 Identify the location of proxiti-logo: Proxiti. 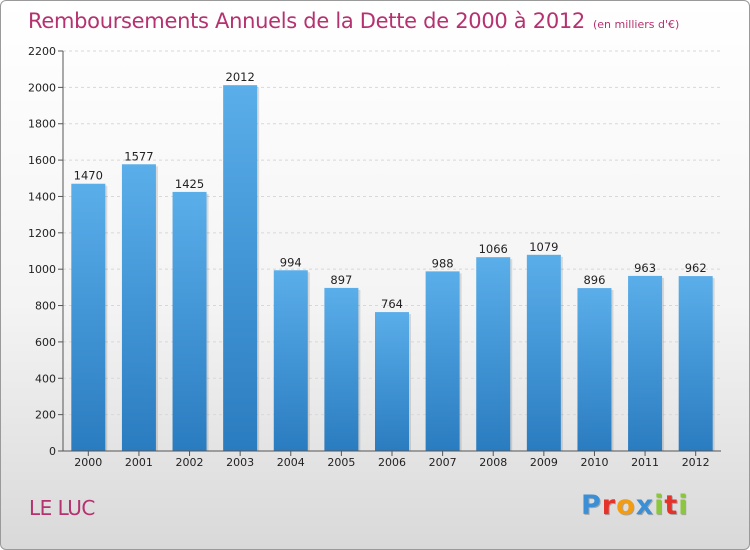
(635, 505).